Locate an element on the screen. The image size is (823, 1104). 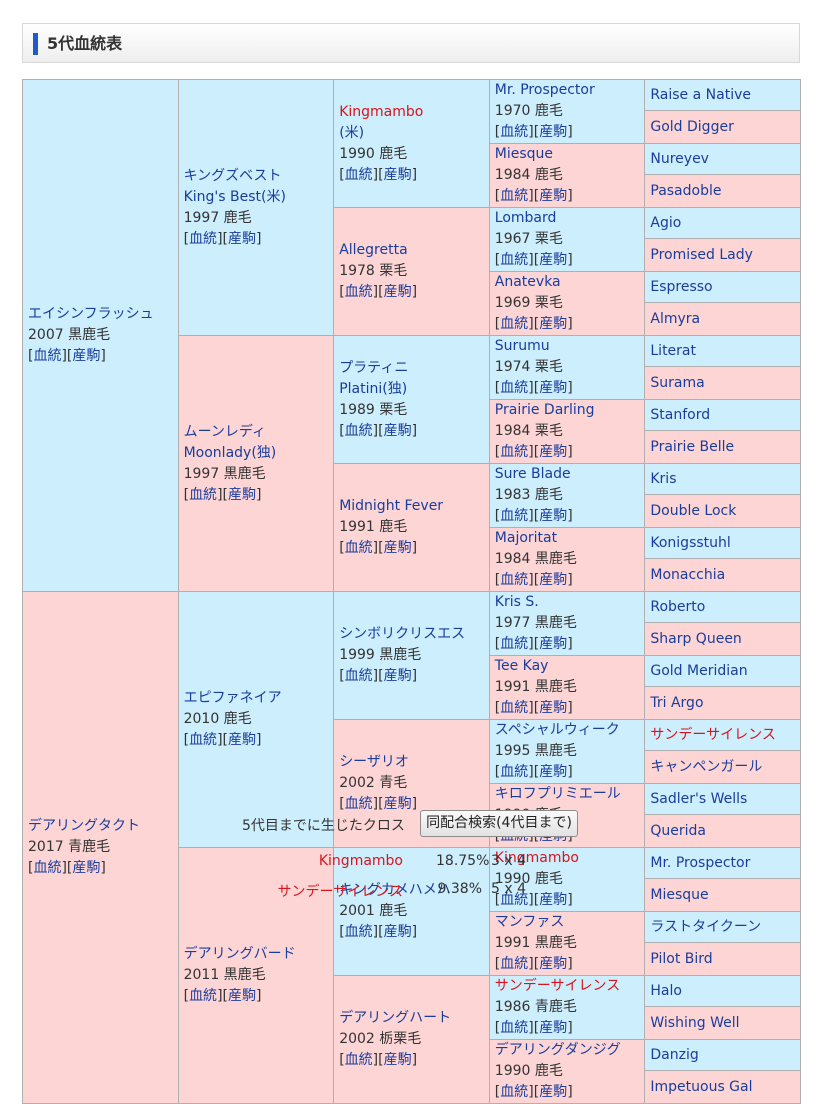
horse-name-link: ラストタイクーン is located at coordinates (706, 927).